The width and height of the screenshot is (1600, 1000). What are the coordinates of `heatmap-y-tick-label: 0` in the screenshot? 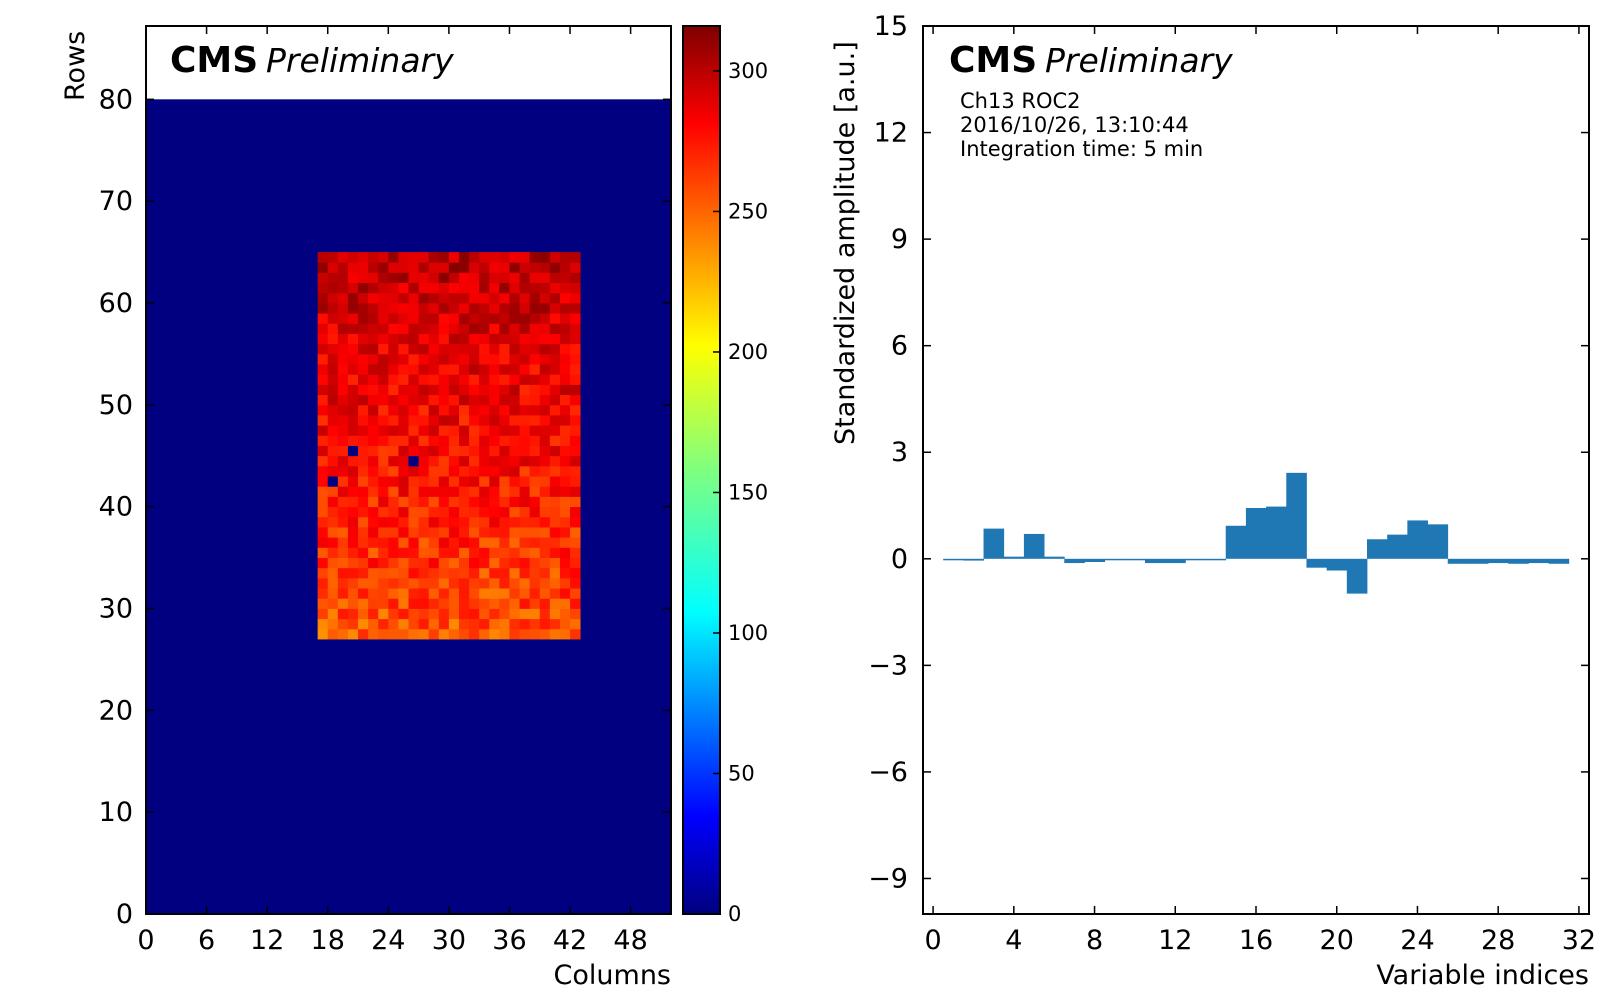 It's located at (124, 914).